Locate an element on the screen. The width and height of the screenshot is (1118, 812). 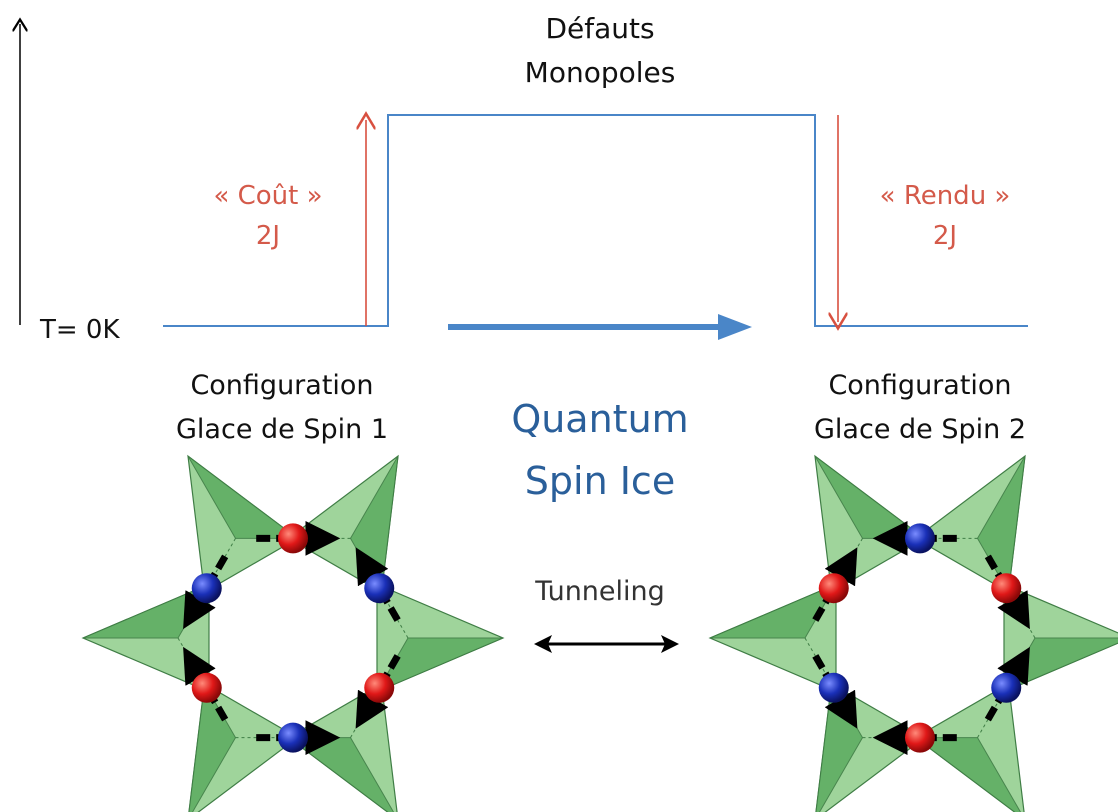
tunneling-arrow-right-head is located at coordinates (670, 644).